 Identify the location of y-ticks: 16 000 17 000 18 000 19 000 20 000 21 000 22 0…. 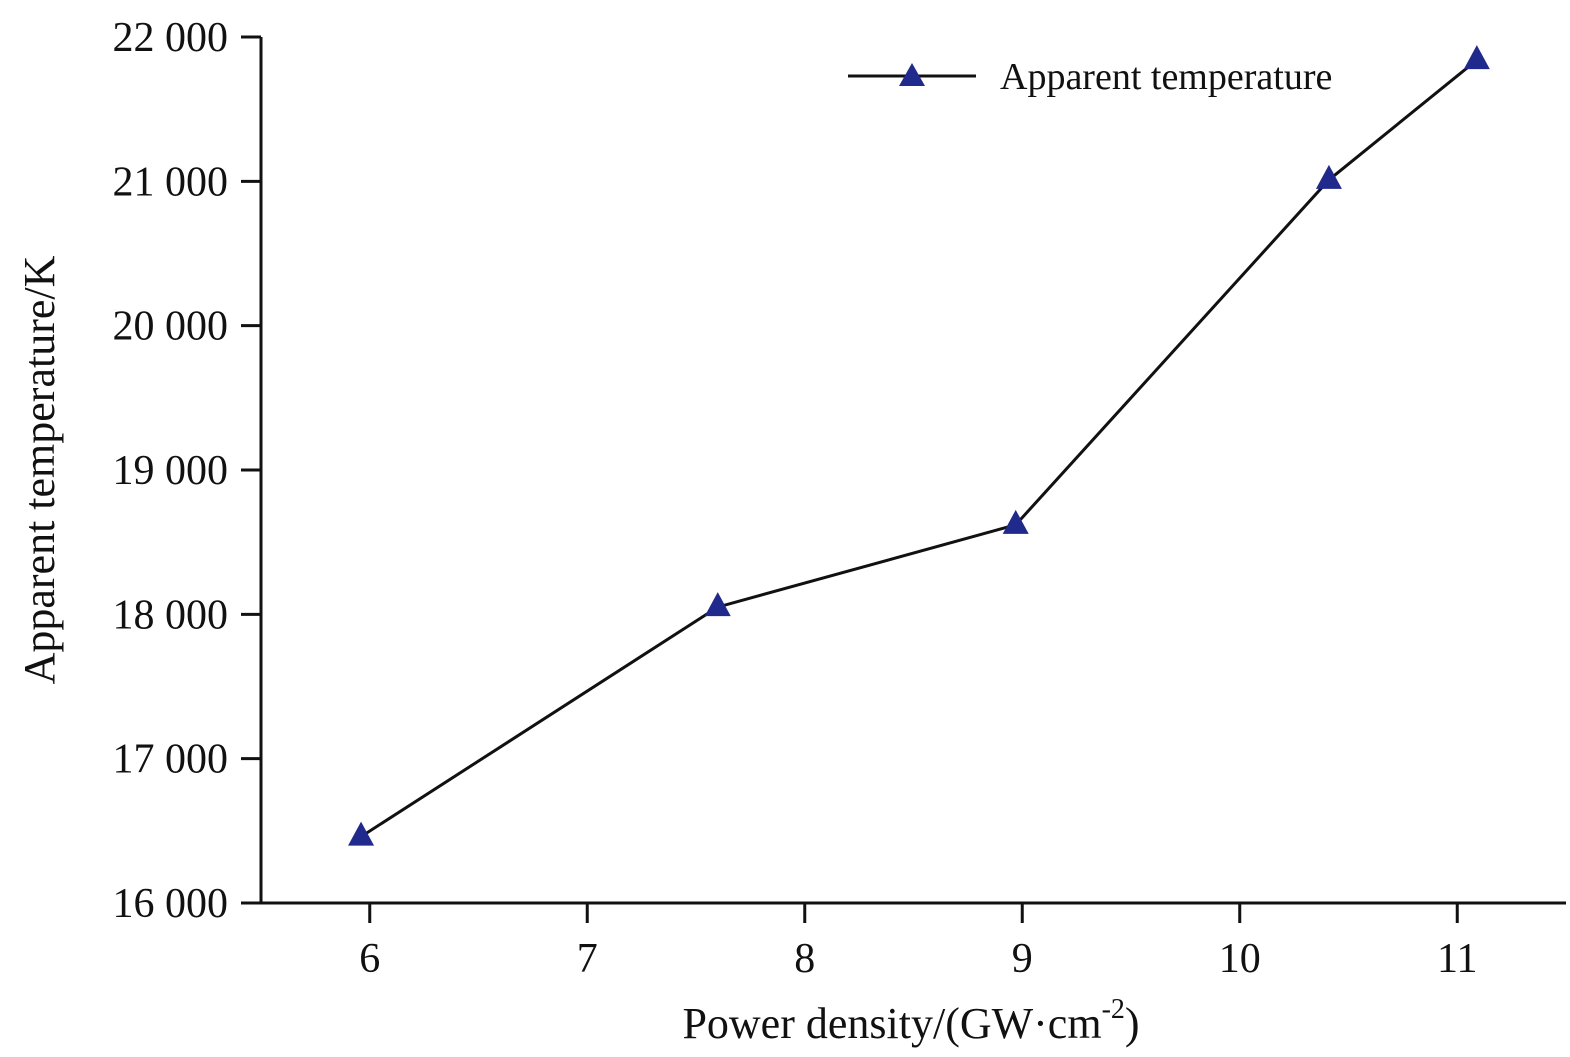
(187, 471).